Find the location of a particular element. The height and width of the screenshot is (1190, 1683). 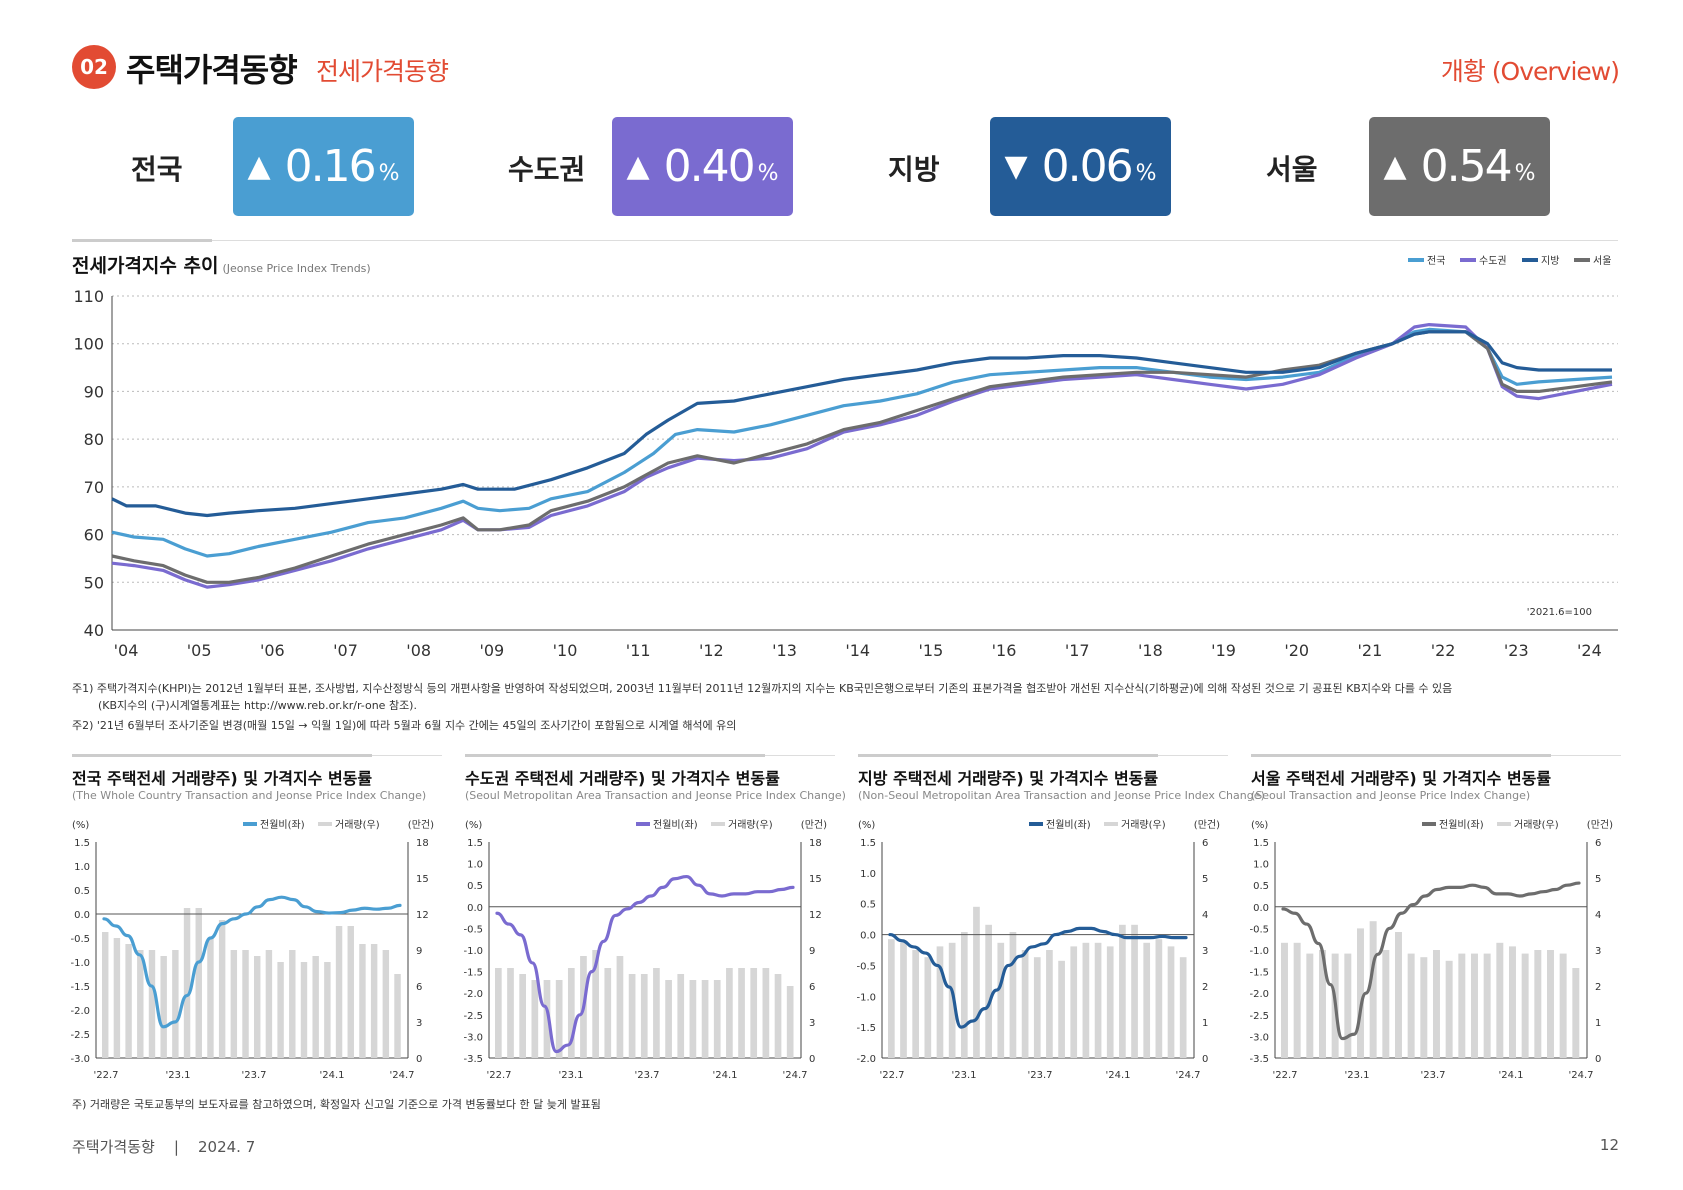

overview-label: 개황 (Overview) is located at coordinates (1530, 71).